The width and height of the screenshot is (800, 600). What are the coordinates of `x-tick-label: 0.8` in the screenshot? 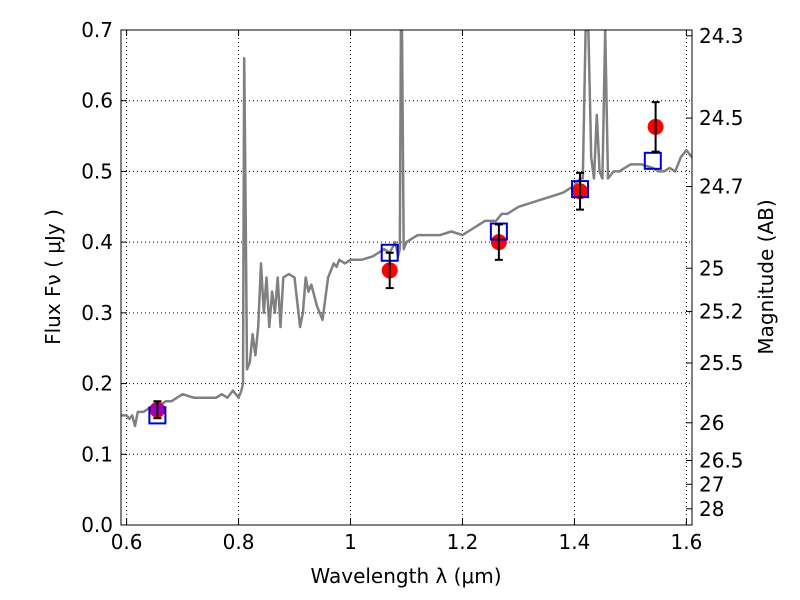 It's located at (239, 542).